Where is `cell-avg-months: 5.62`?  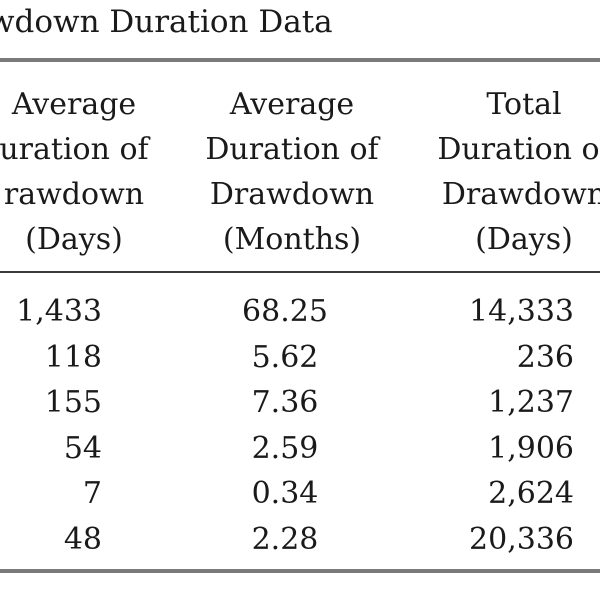
cell-avg-months: 5.62 is located at coordinates (285, 357).